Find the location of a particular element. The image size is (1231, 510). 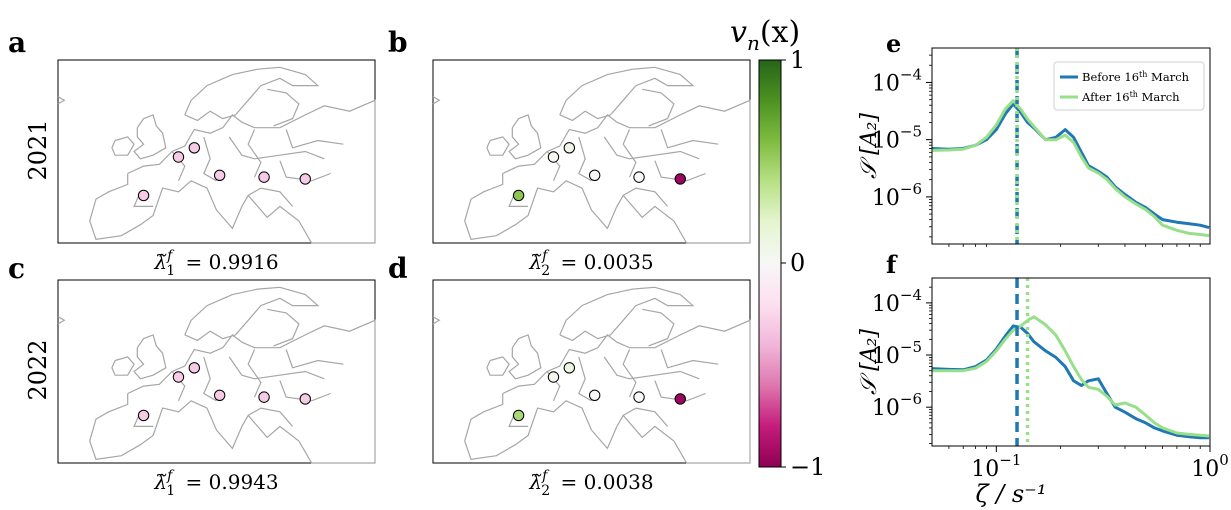

map-panel-b: λ̃f 2 = 0.0035 is located at coordinates (591, 169).